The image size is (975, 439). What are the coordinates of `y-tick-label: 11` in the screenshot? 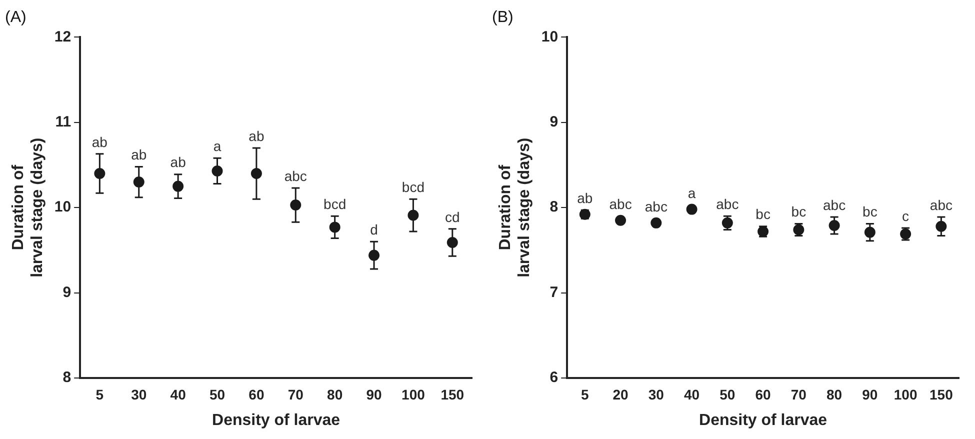 It's located at (63, 122).